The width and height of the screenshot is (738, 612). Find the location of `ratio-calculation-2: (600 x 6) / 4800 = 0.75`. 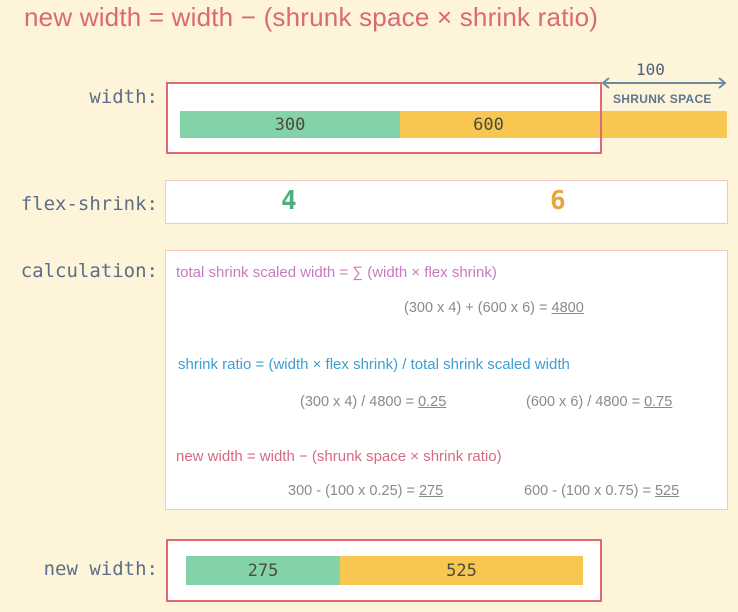

ratio-calculation-2: (600 x 6) / 4800 = 0.75 is located at coordinates (599, 402).